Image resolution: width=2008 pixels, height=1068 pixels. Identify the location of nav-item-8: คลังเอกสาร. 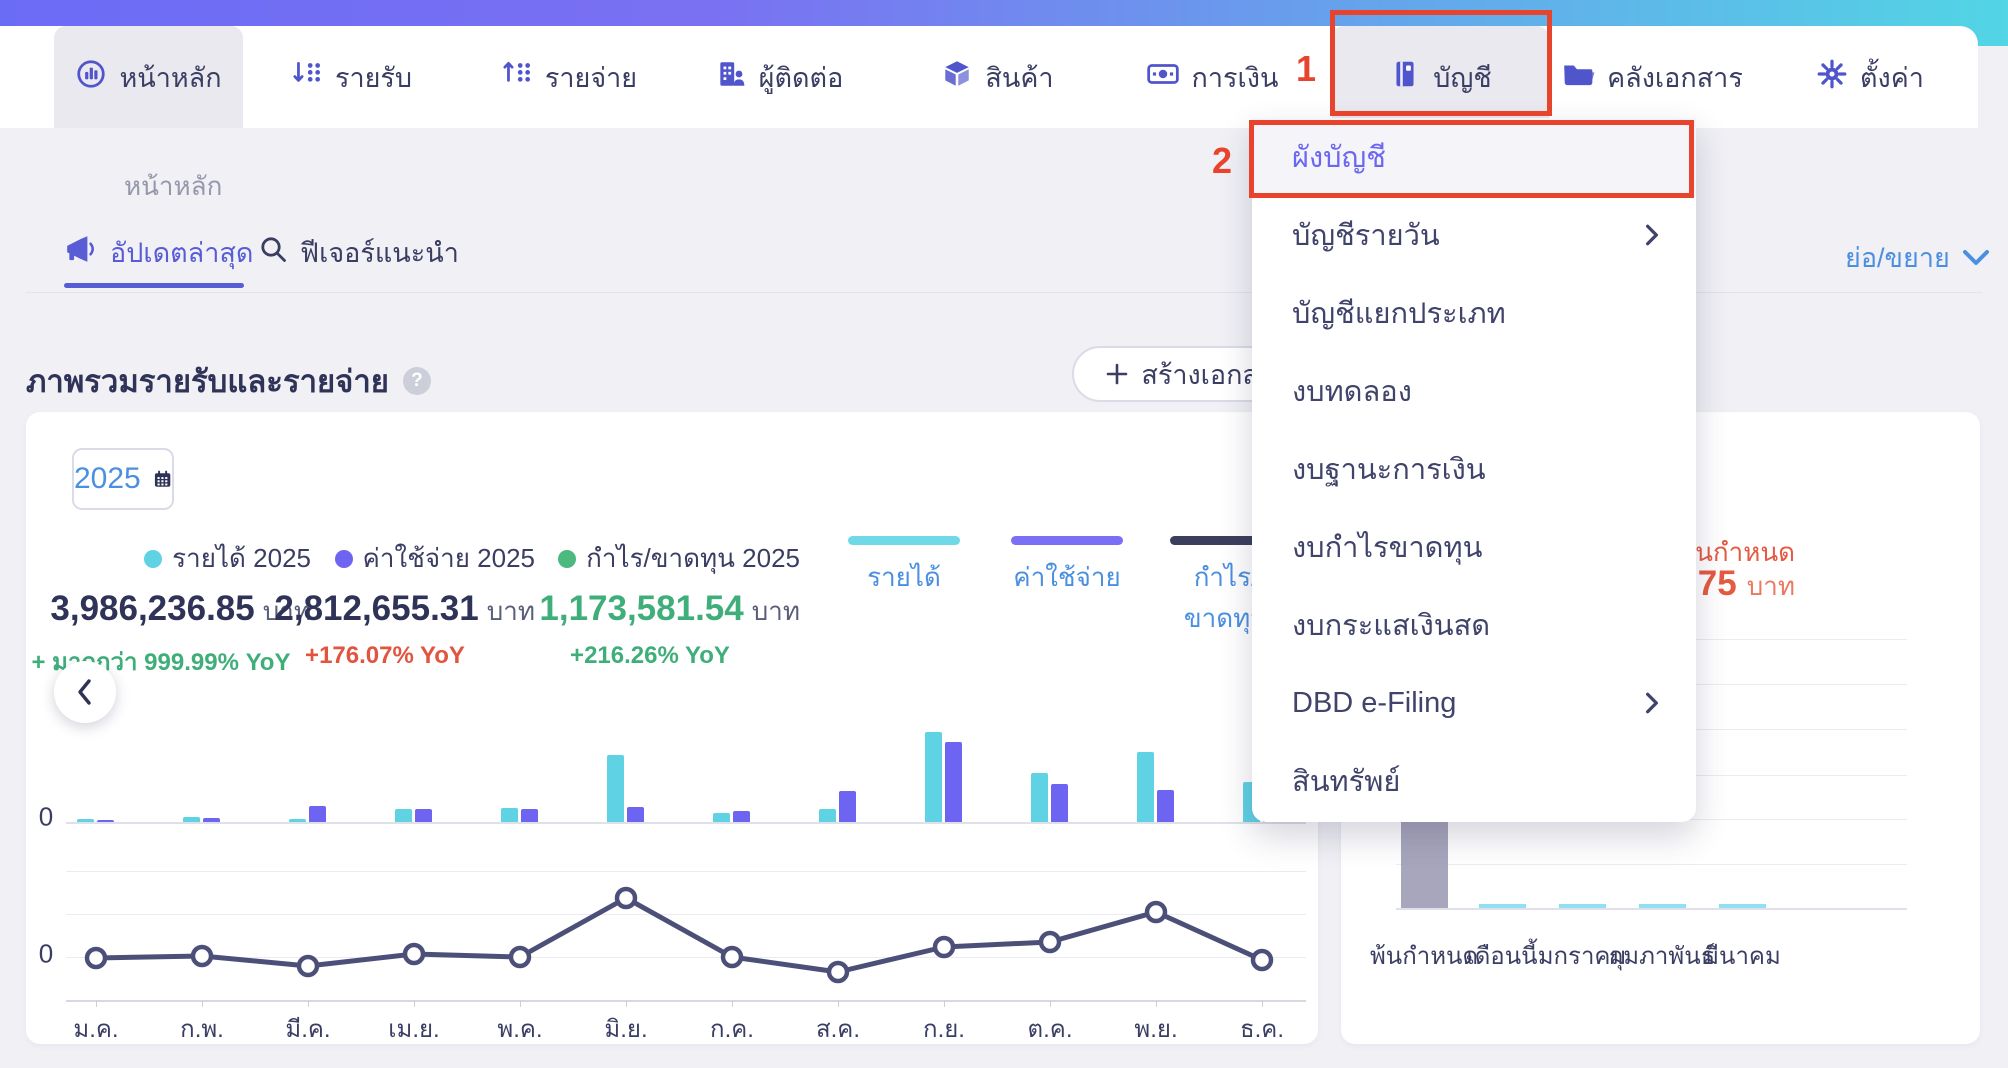
(1652, 77).